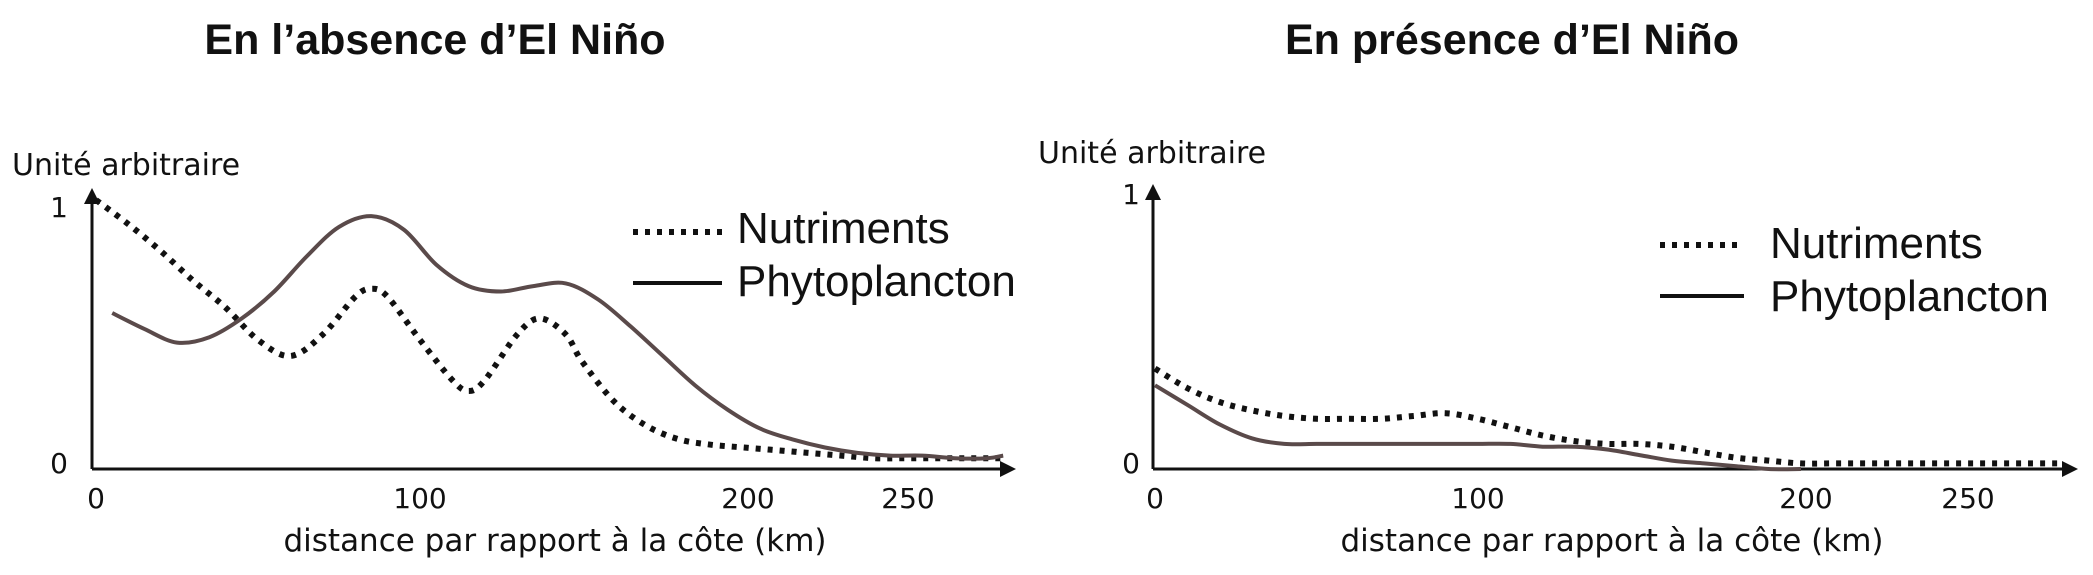  What do you see at coordinates (1477, 427) in the screenshot?
I see `series-line-phytoplancton` at bounding box center [1477, 427].